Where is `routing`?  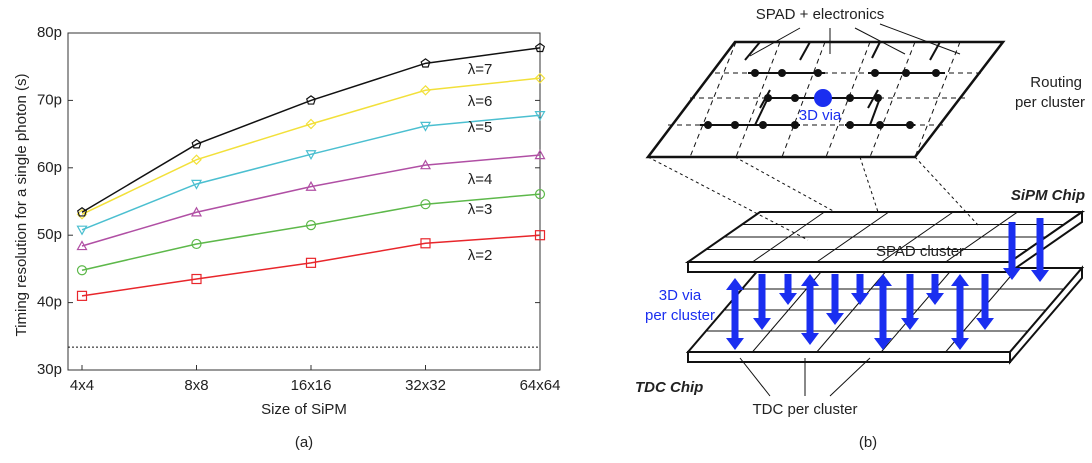
routing is located at coordinates (822, 83).